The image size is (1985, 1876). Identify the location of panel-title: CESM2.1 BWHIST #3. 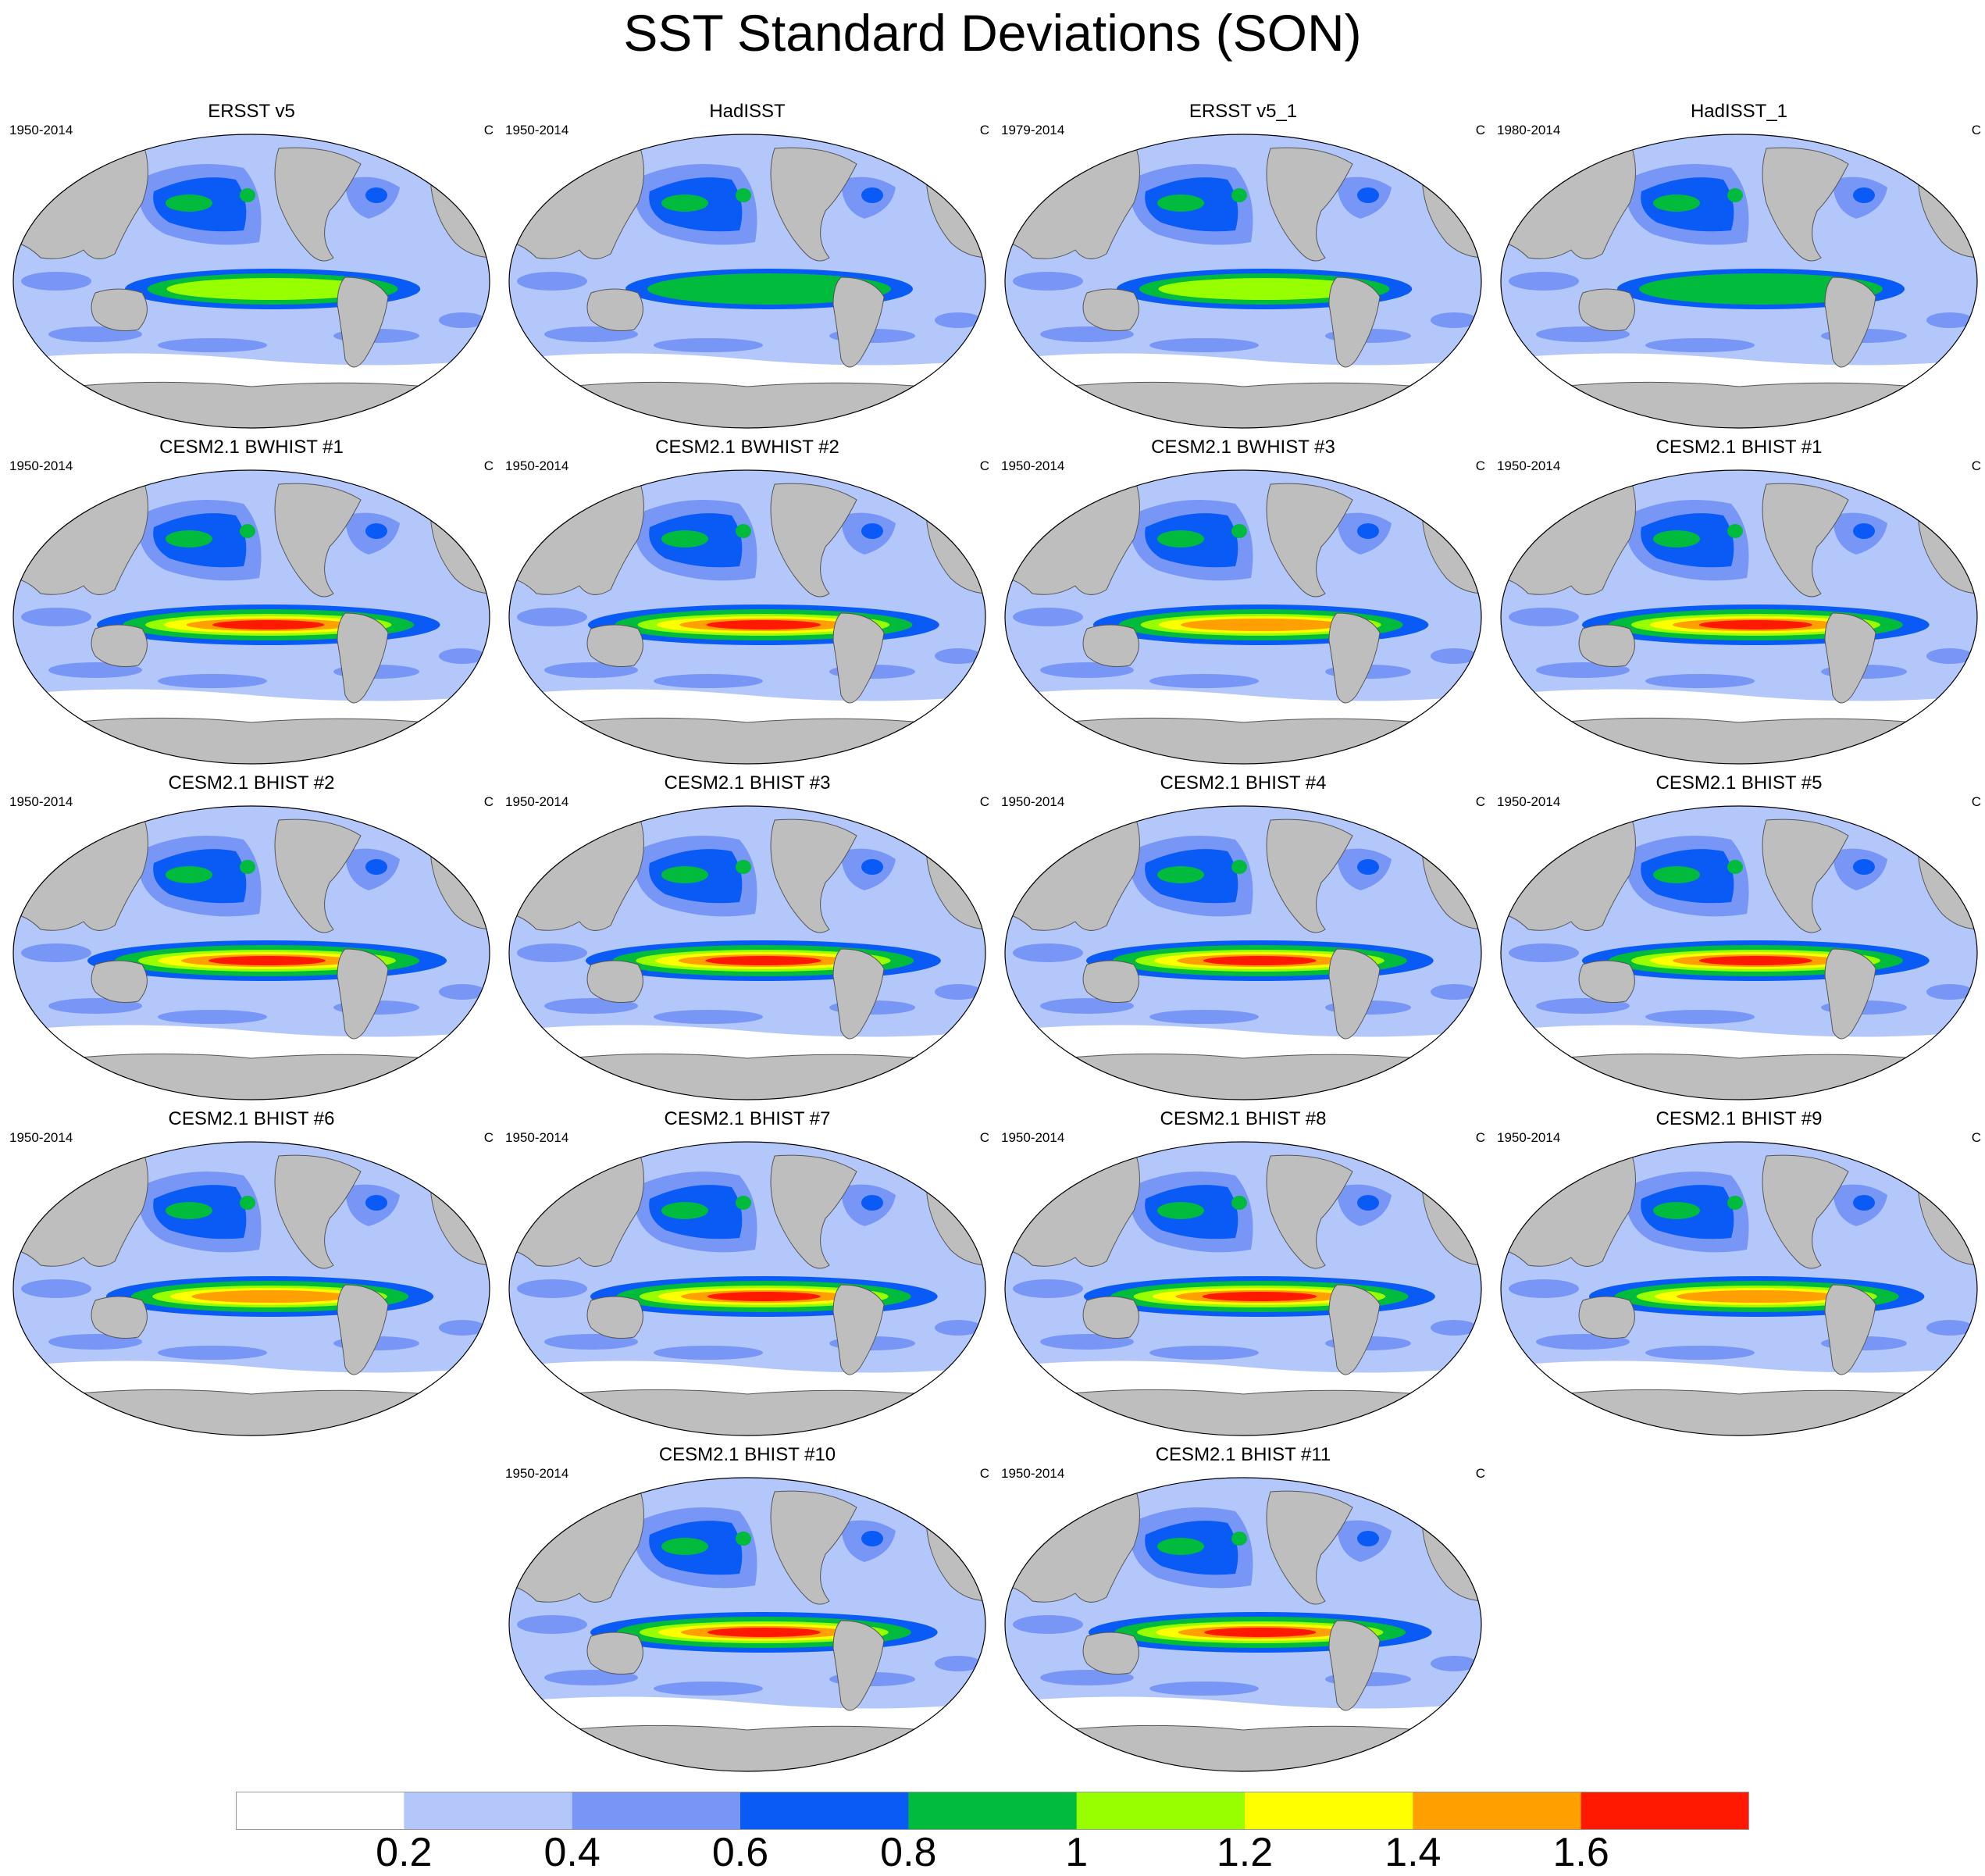
(1243, 447).